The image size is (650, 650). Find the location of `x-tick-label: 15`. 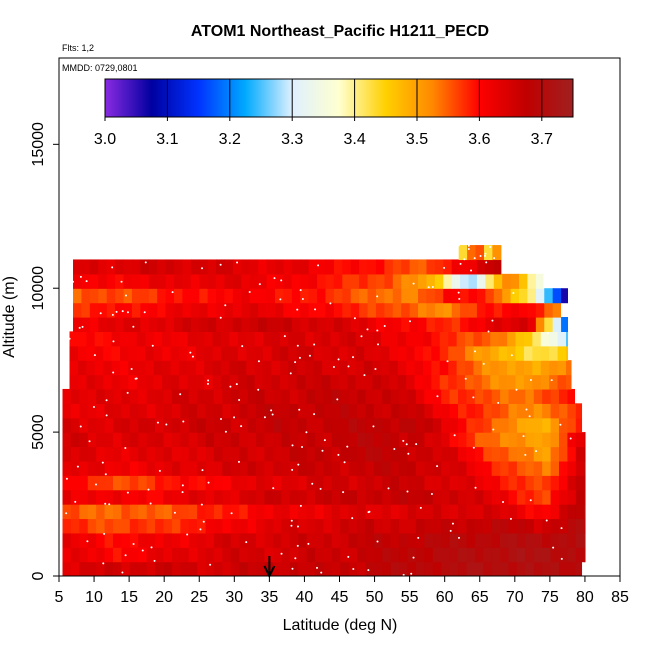

x-tick-label: 15 is located at coordinates (129, 597).